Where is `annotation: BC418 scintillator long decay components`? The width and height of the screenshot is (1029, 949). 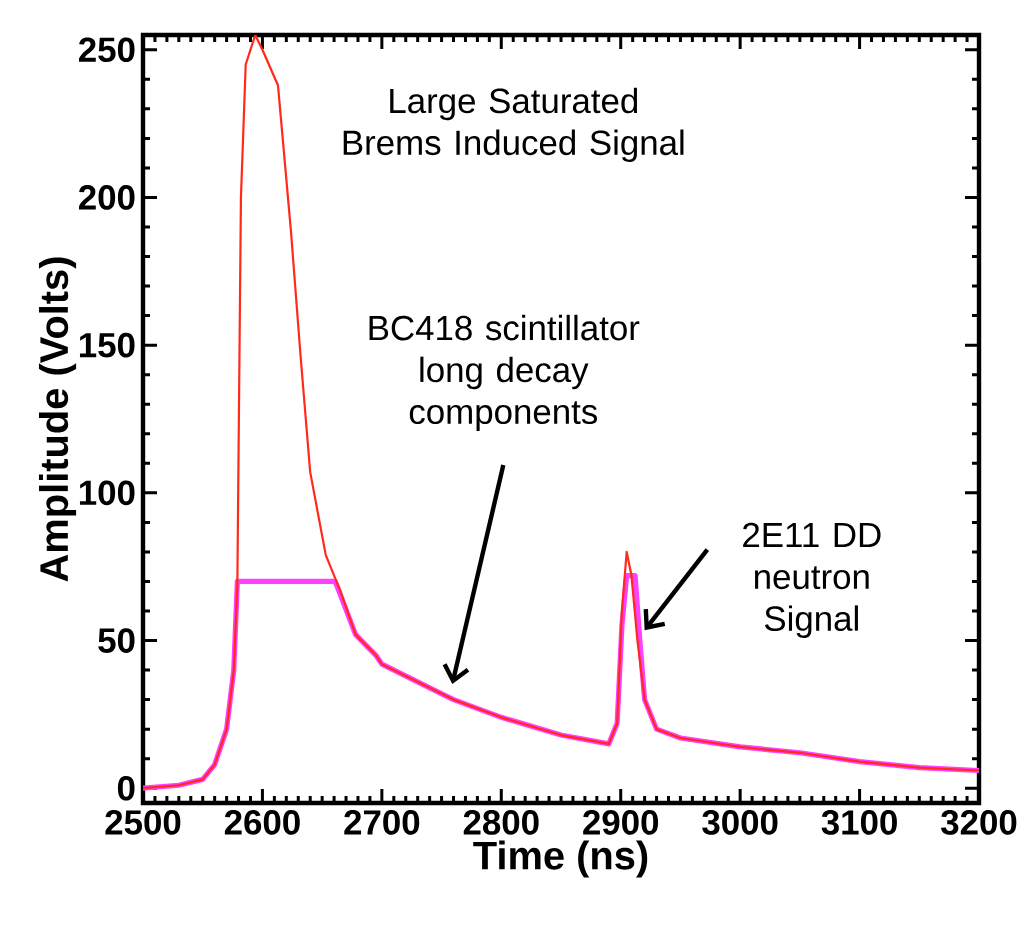 annotation: BC418 scintillator long decay components is located at coordinates (504, 373).